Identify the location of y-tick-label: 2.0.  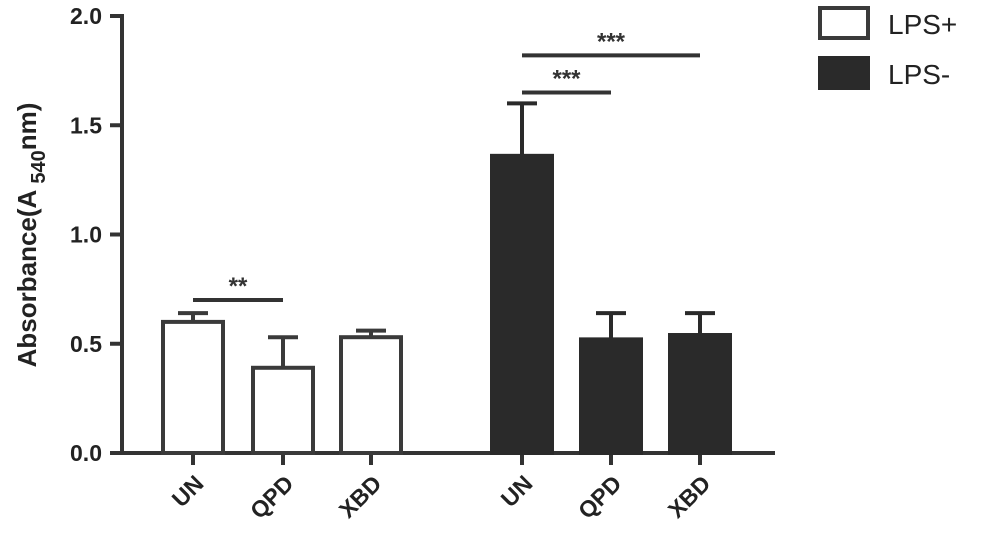
(86, 16).